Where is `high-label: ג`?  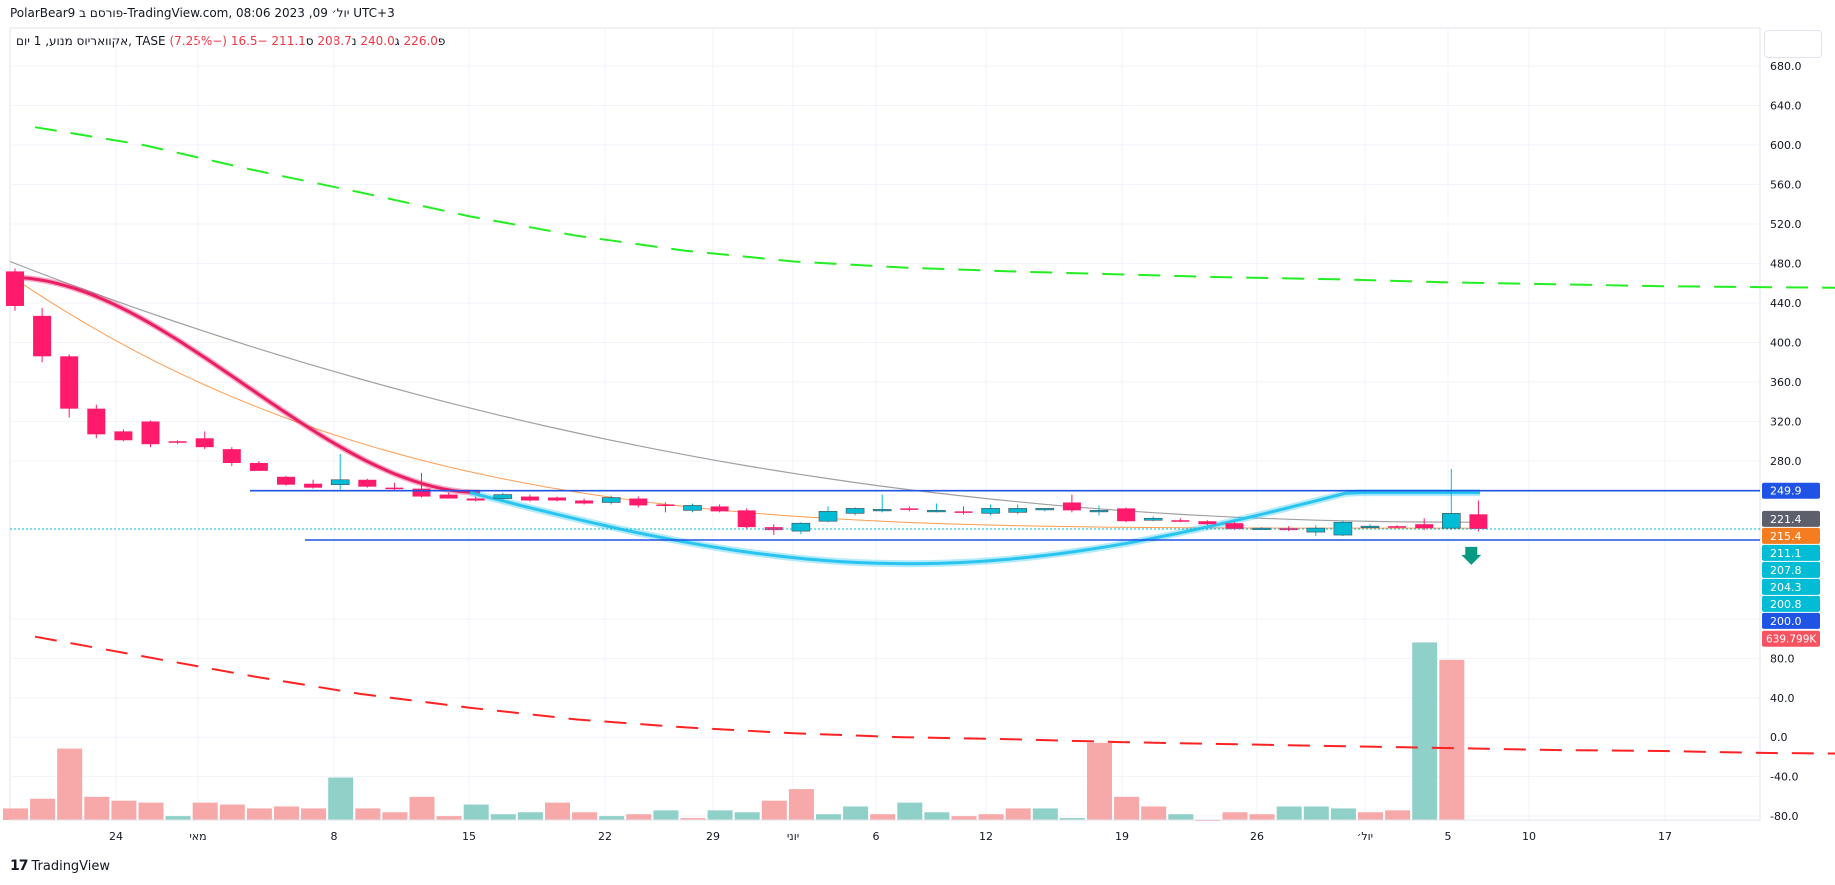
high-label: ג is located at coordinates (397, 41).